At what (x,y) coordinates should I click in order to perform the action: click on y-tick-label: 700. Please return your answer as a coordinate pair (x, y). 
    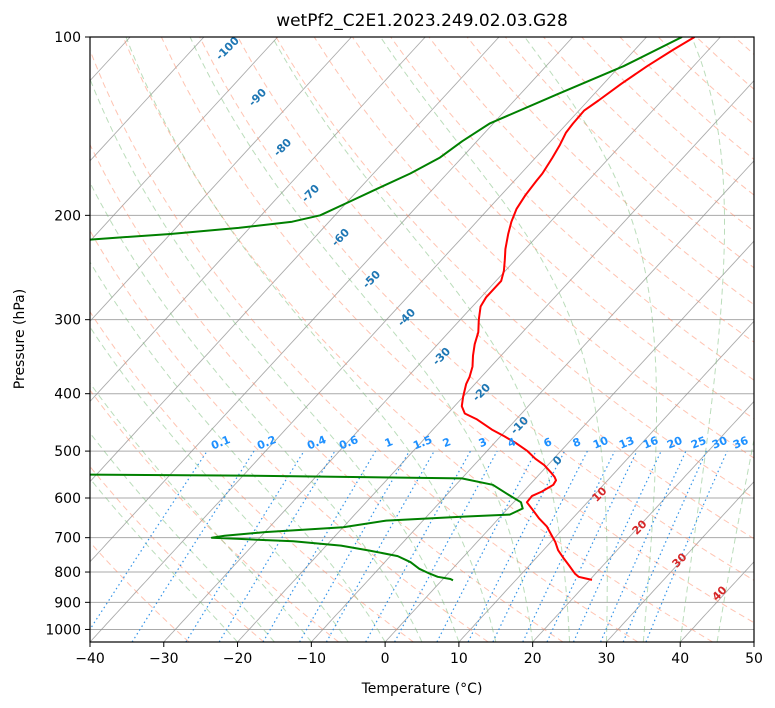
    Looking at the image, I should click on (67, 539).